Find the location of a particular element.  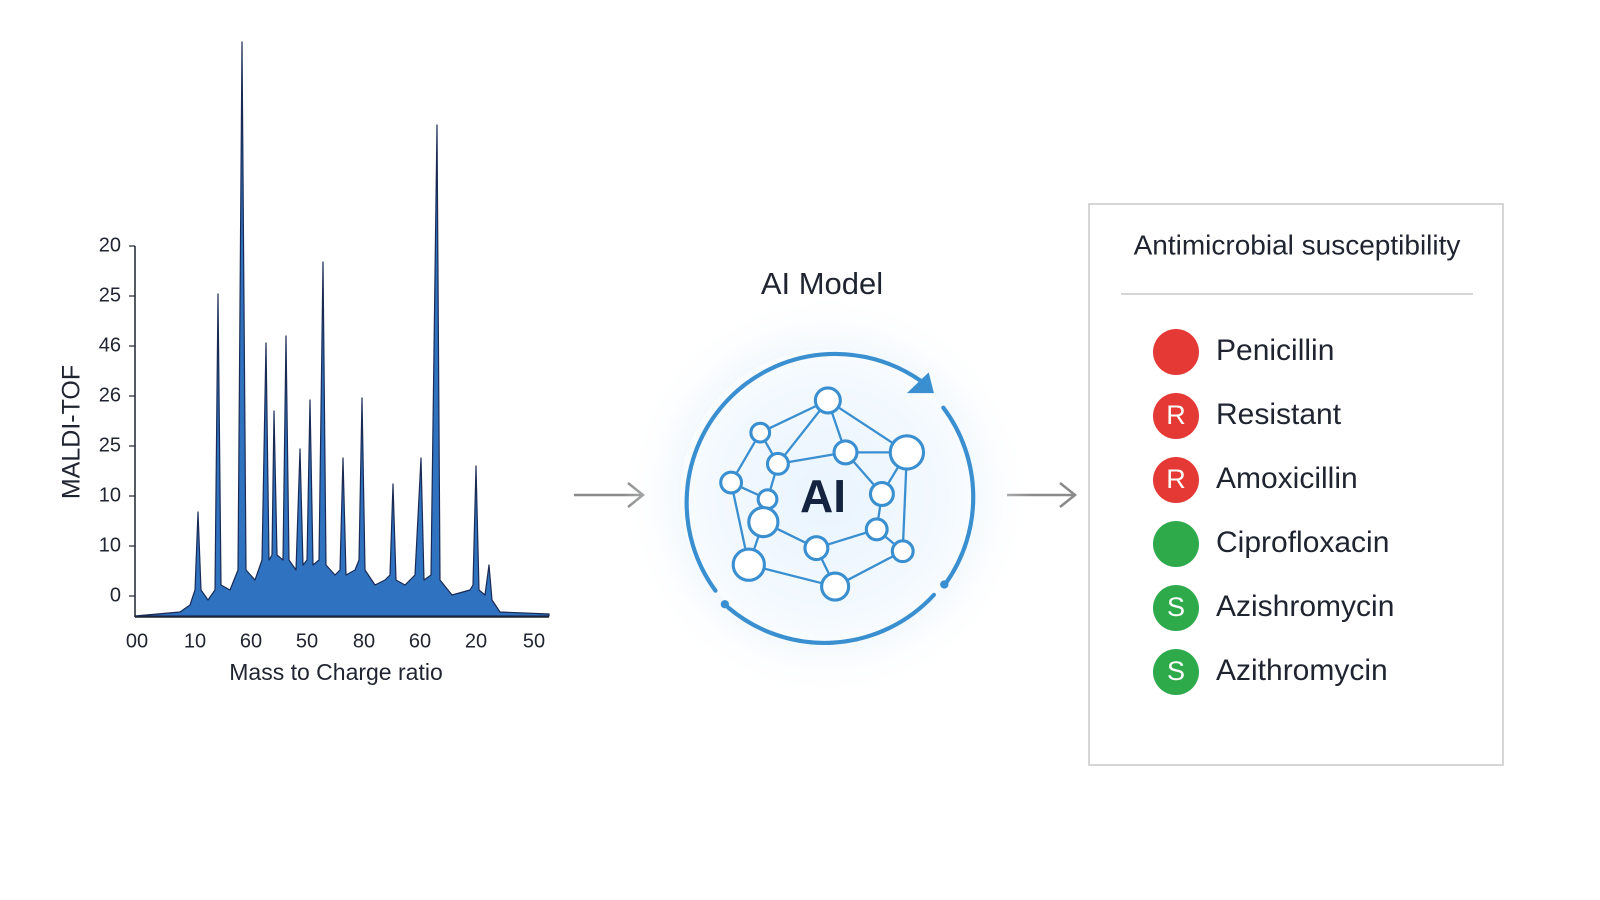

x-tick-label: 10 is located at coordinates (195, 641).